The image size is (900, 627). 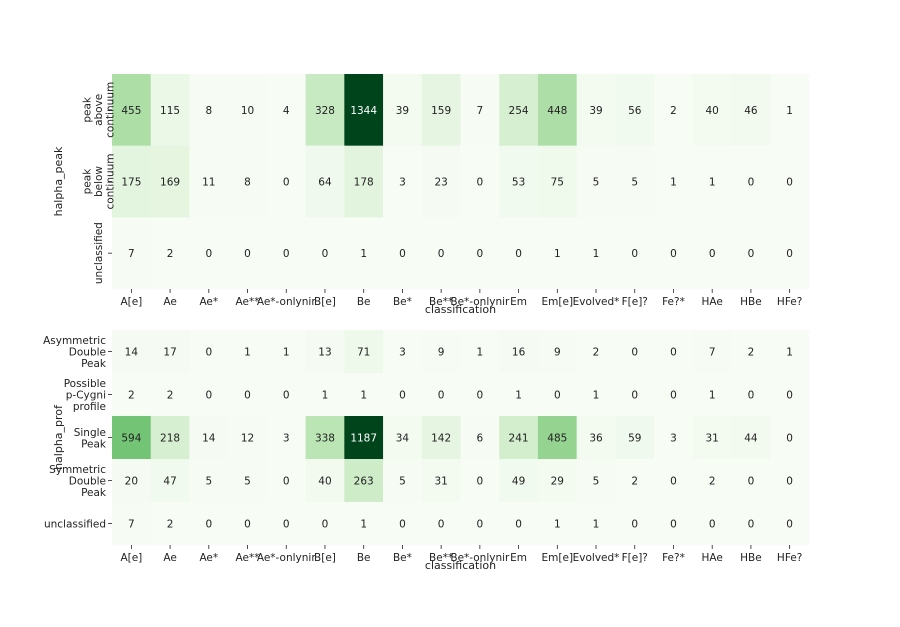 What do you see at coordinates (403, 439) in the screenshot?
I see `cell-value-label: 34` at bounding box center [403, 439].